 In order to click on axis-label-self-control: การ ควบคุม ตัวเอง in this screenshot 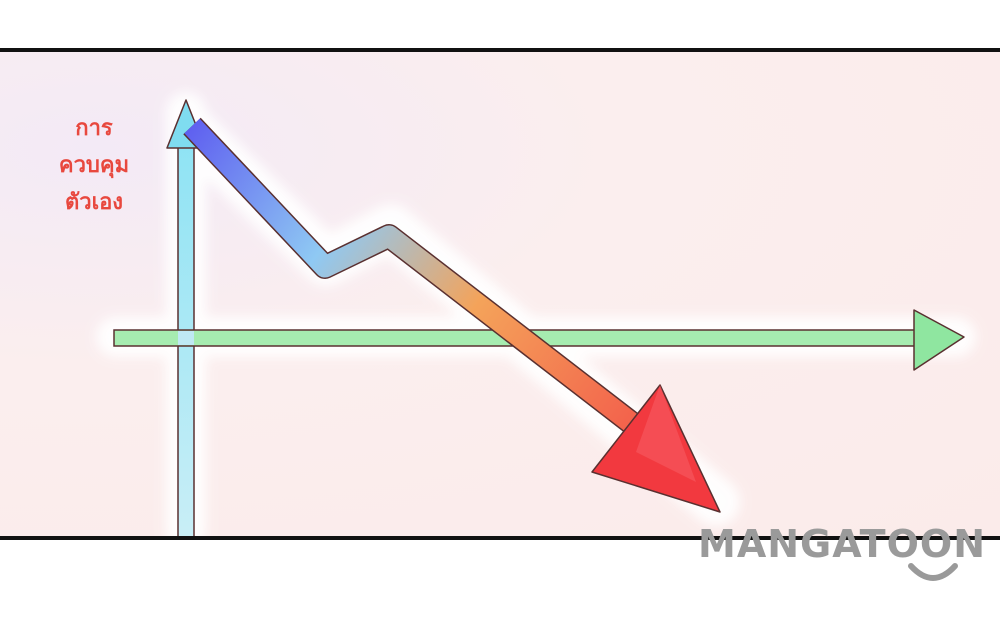, I will do `click(94, 165)`.